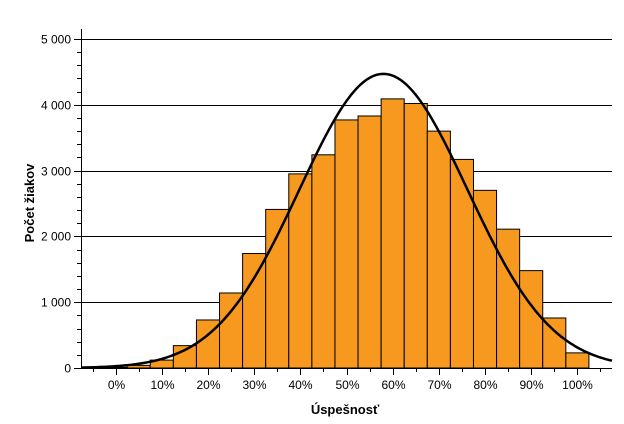 Image resolution: width=624 pixels, height=424 pixels. I want to click on y-tick-label: 4 000, so click(56, 106).